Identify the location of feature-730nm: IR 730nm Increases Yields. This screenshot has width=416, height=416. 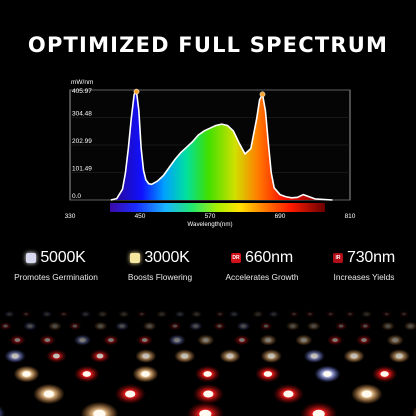
(364, 265).